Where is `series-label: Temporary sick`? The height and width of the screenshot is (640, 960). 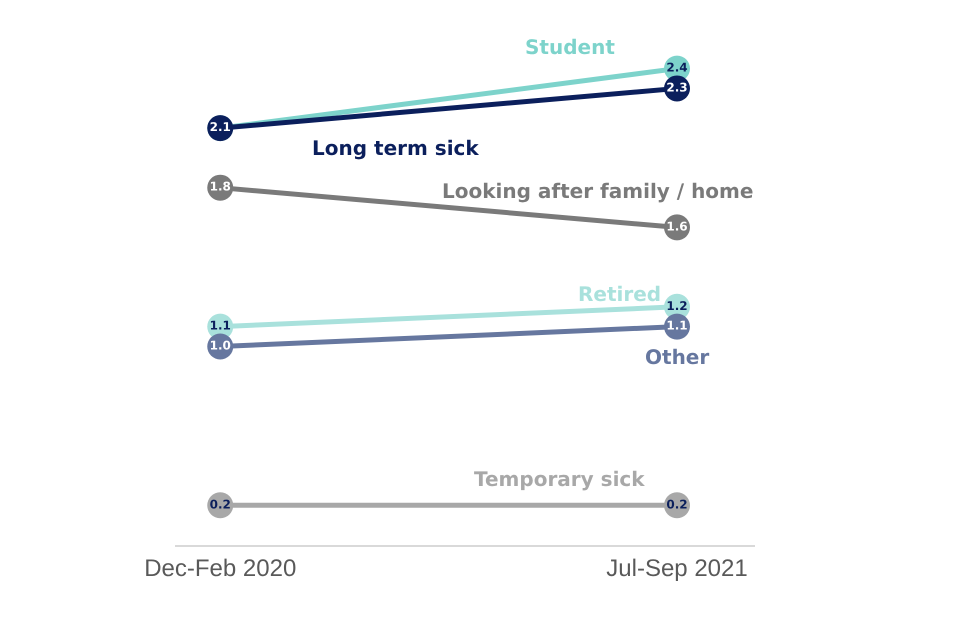
series-label: Temporary sick is located at coordinates (560, 479).